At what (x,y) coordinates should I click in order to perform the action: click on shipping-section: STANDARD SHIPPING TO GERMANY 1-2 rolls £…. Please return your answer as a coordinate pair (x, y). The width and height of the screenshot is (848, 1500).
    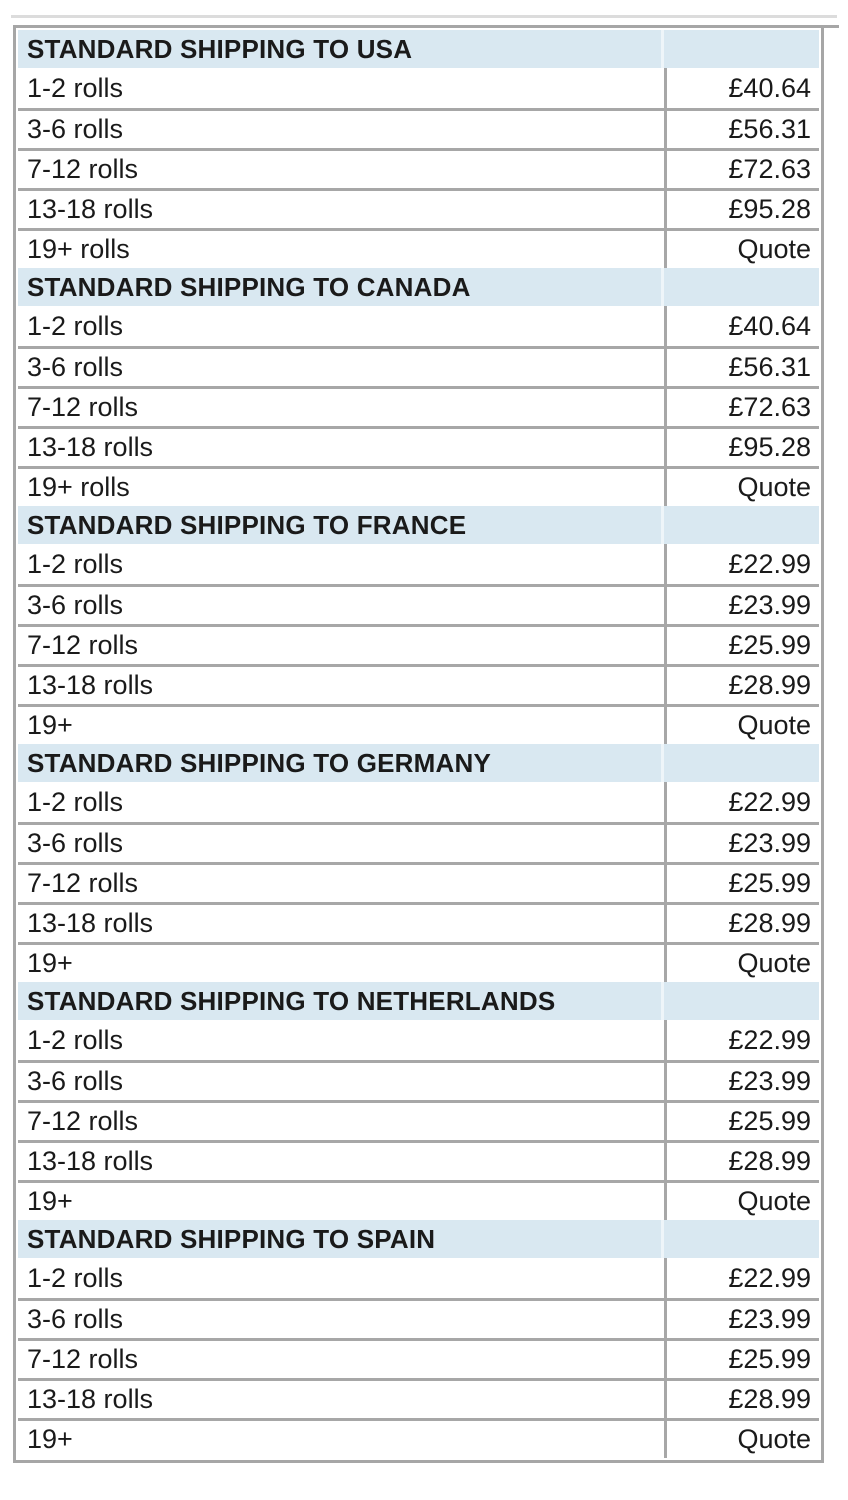
    Looking at the image, I should click on (418, 863).